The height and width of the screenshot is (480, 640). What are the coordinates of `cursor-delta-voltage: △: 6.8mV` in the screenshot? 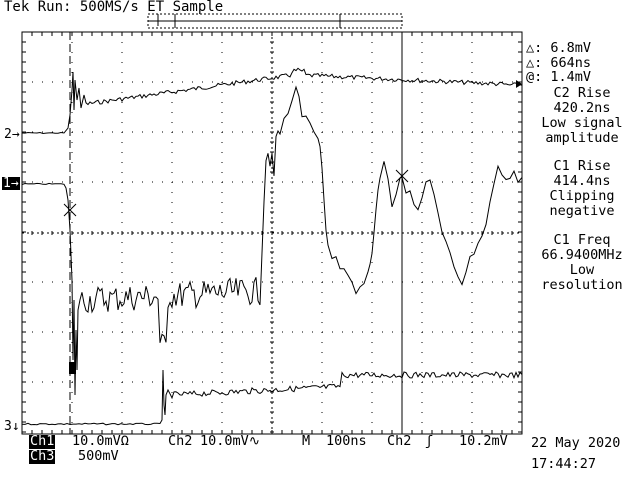 It's located at (559, 48).